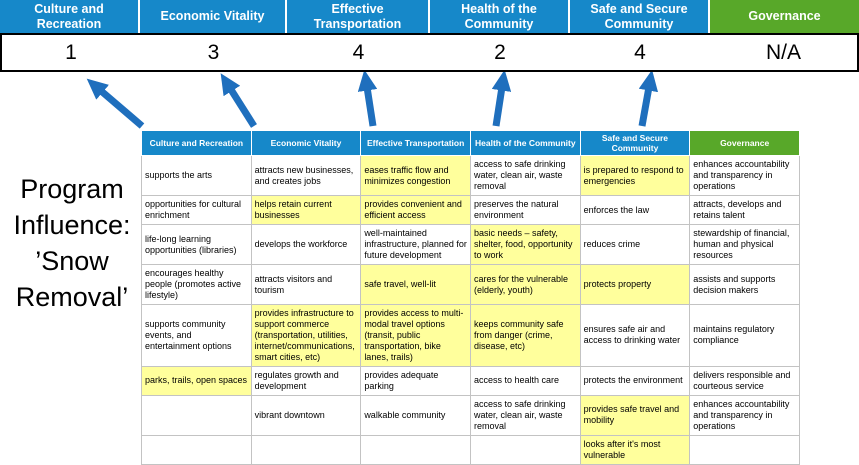 This screenshot has width=859, height=465. Describe the element at coordinates (783, 52) in the screenshot. I see `score-governance: N/A` at that location.